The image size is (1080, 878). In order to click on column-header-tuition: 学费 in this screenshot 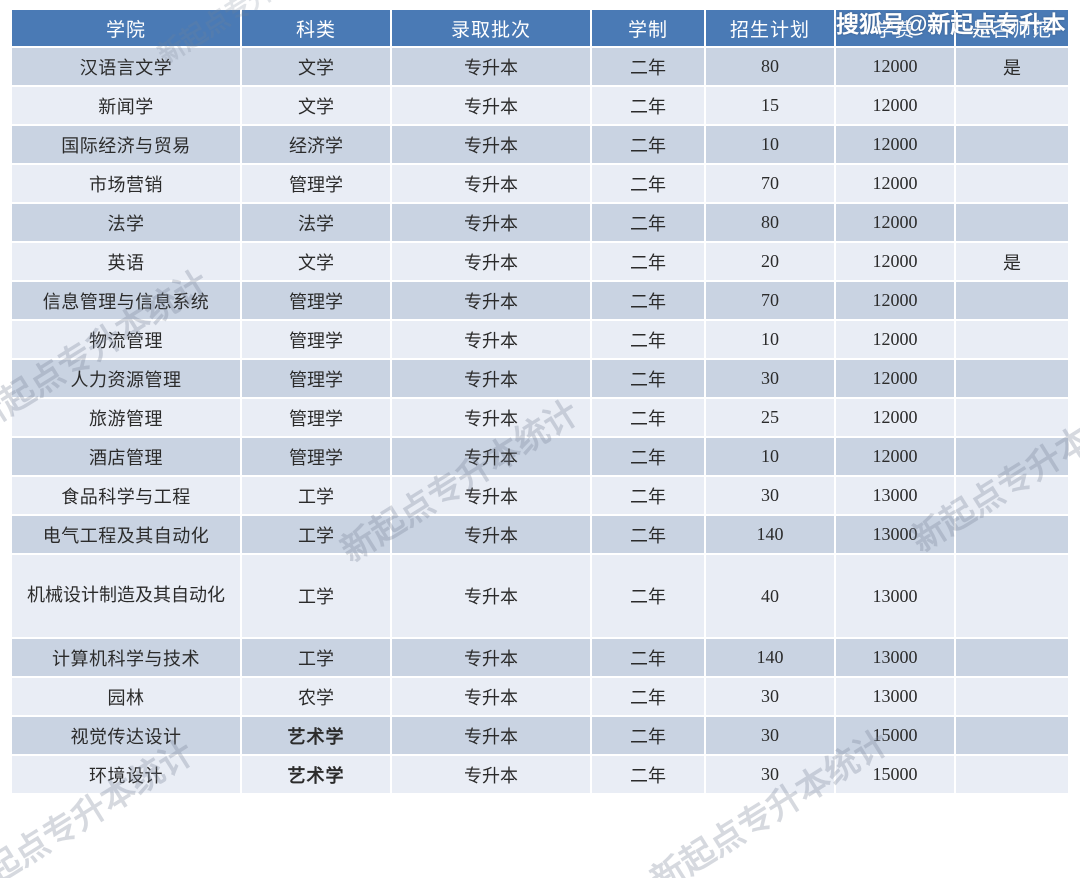, I will do `click(895, 28)`.